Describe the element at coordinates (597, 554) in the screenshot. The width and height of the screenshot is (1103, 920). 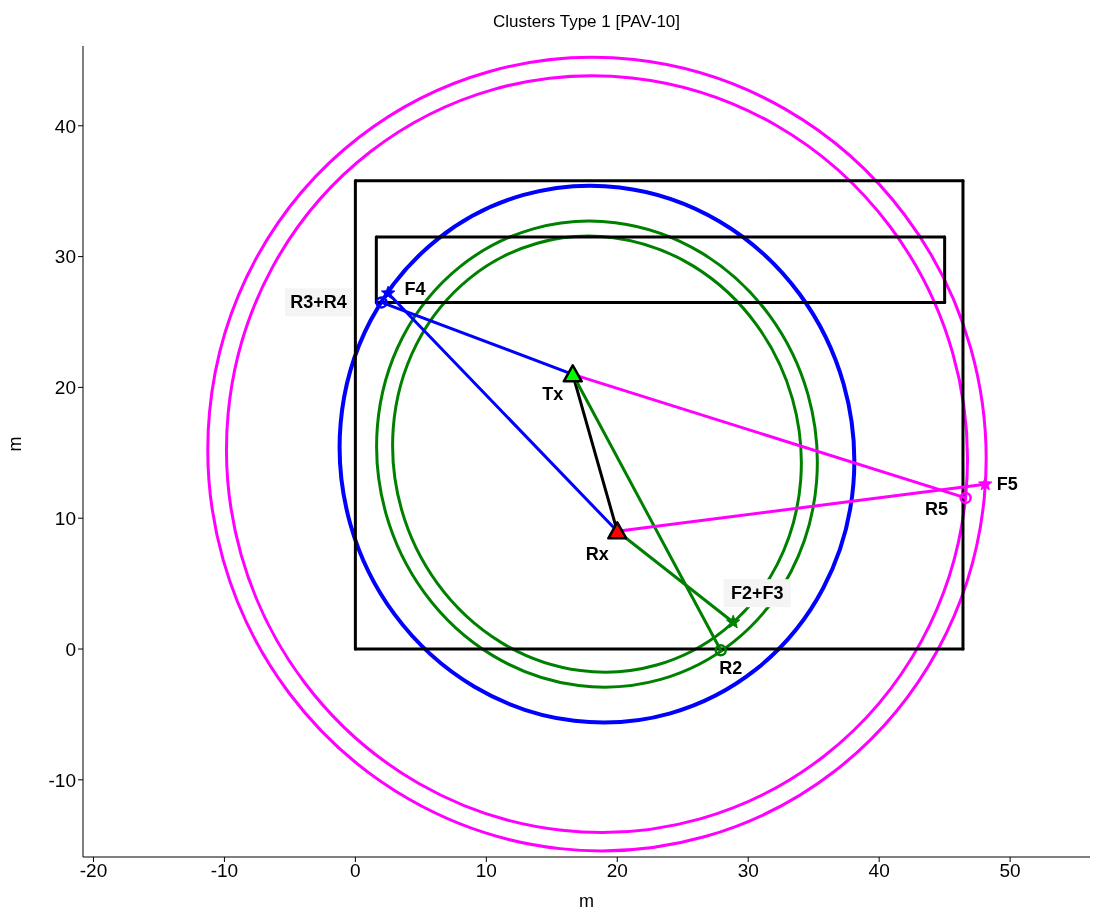
I see `annotation: Rx` at that location.